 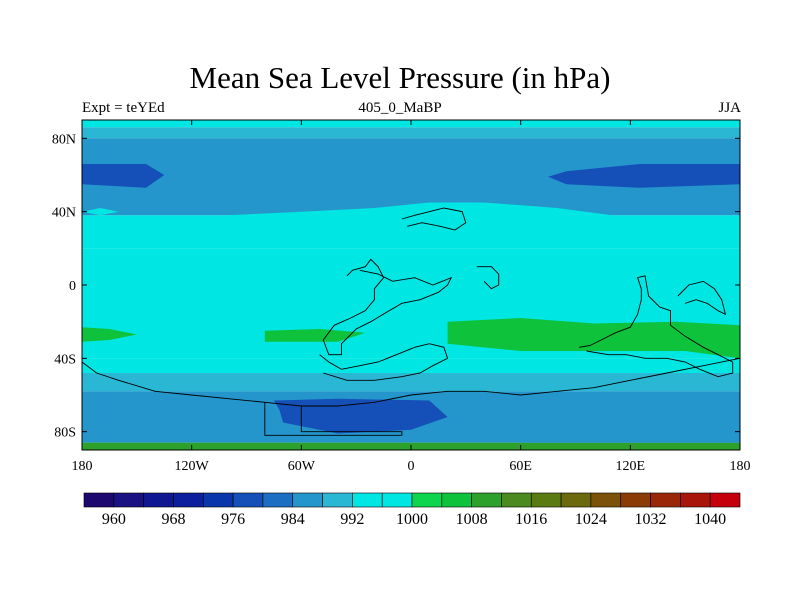 What do you see at coordinates (72, 286) in the screenshot?
I see `y-tick-label: 0` at bounding box center [72, 286].